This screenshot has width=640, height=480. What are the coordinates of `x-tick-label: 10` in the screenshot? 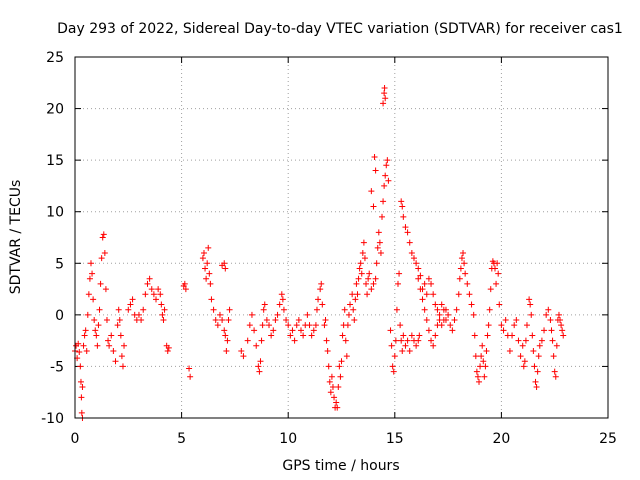 It's located at (288, 439).